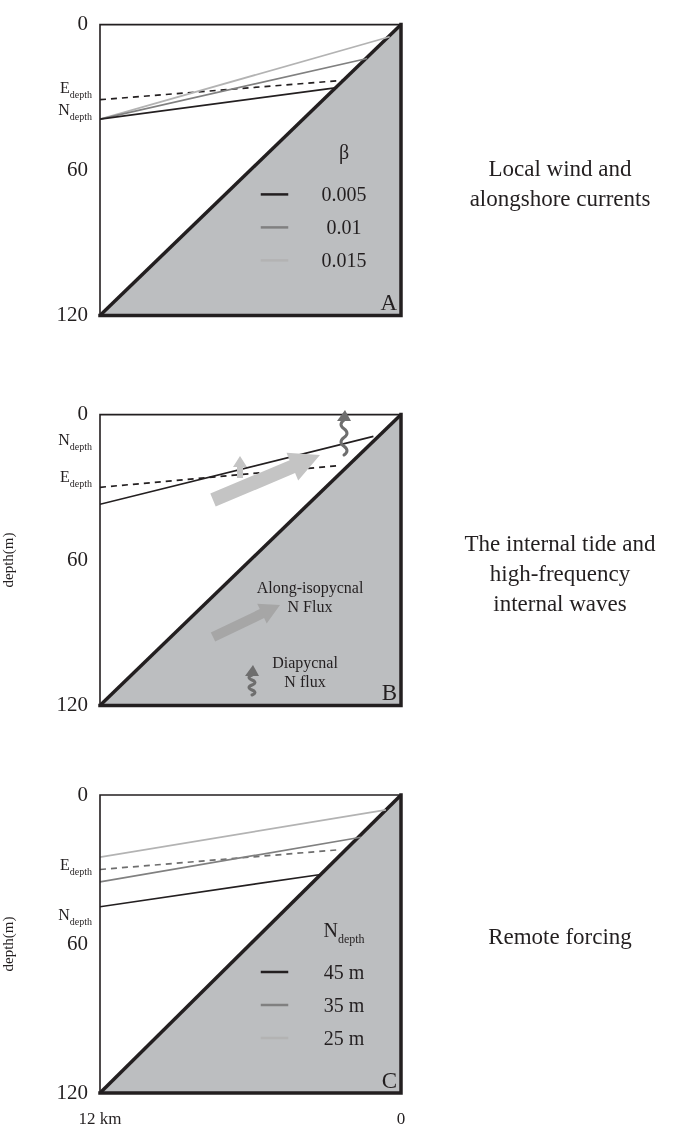  Describe the element at coordinates (560, 574) in the screenshot. I see `text: The internal tide and high-frequency internal waves` at that location.